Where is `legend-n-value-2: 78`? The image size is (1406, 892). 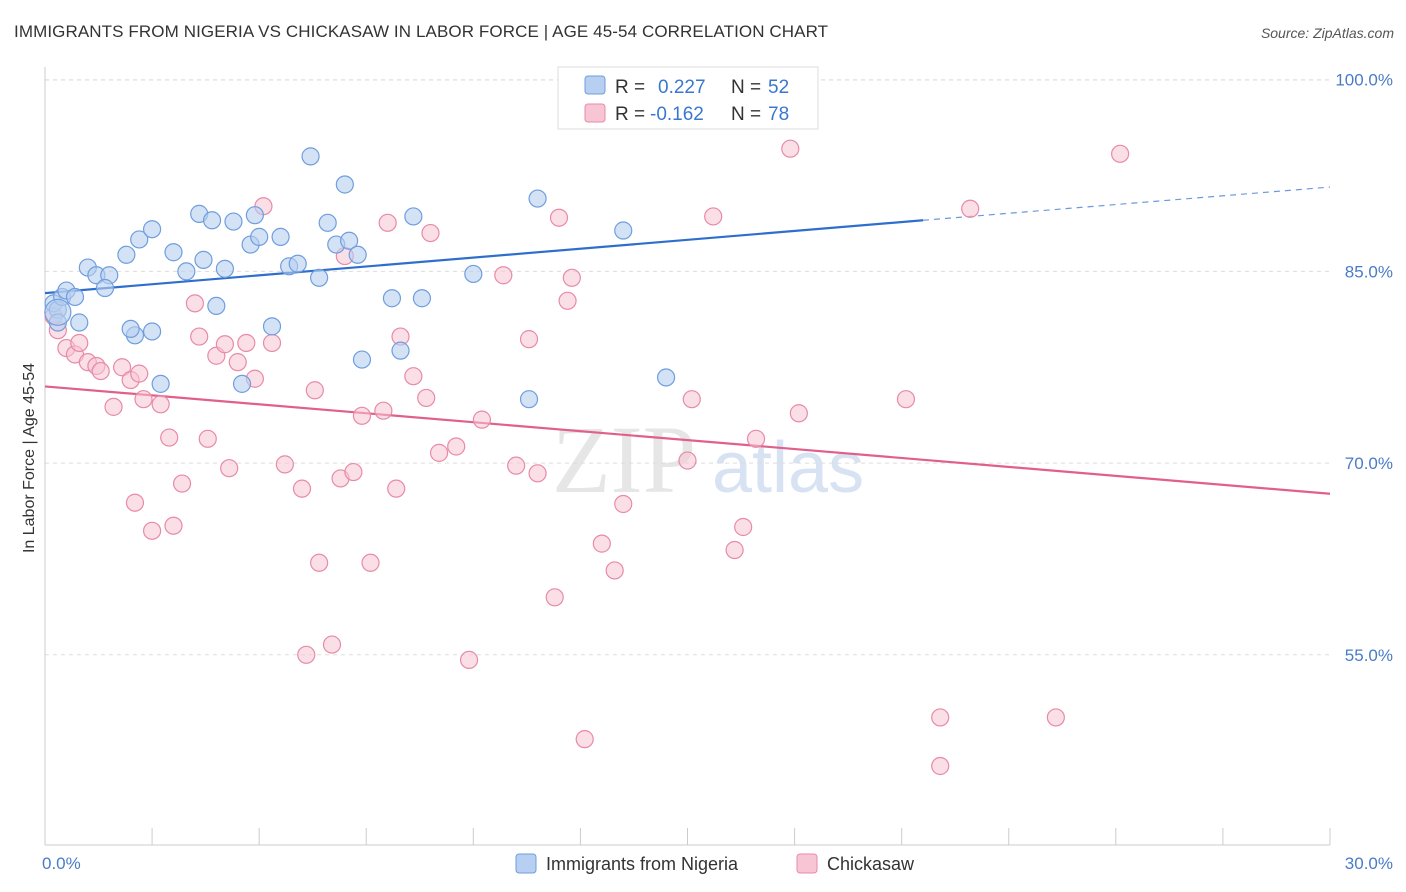
legend-n-value-2: 78 is located at coordinates (778, 114).